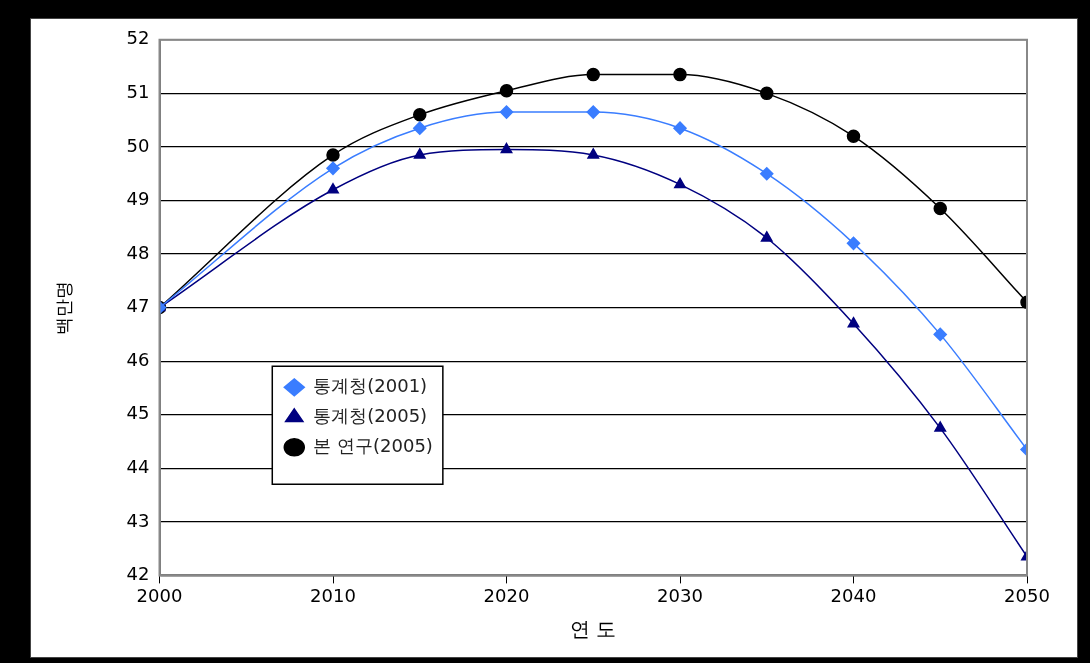 This screenshot has width=1090, height=663. What do you see at coordinates (138, 92) in the screenshot?
I see `y-tick-label: 51` at bounding box center [138, 92].